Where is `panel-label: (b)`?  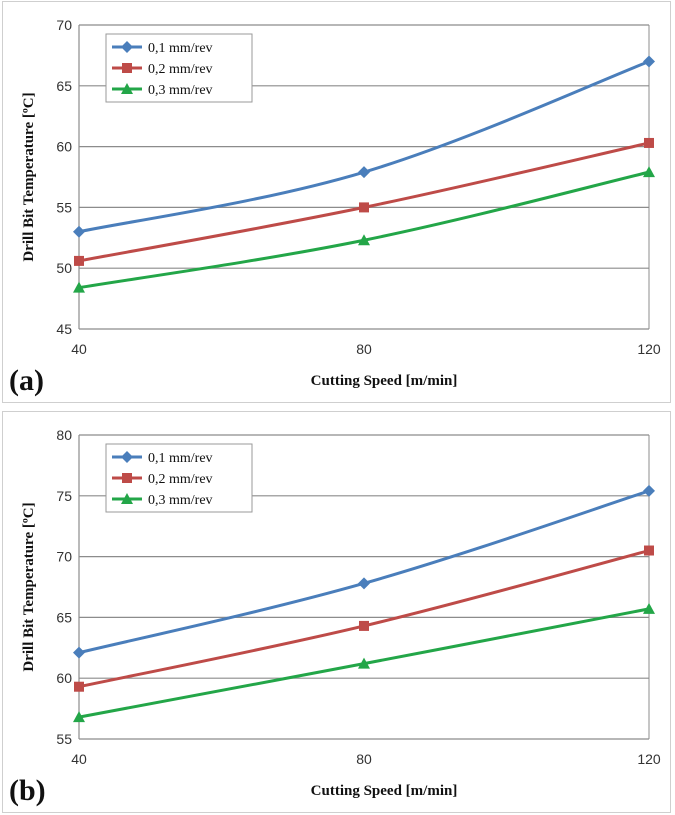 panel-label: (b) is located at coordinates (27, 790).